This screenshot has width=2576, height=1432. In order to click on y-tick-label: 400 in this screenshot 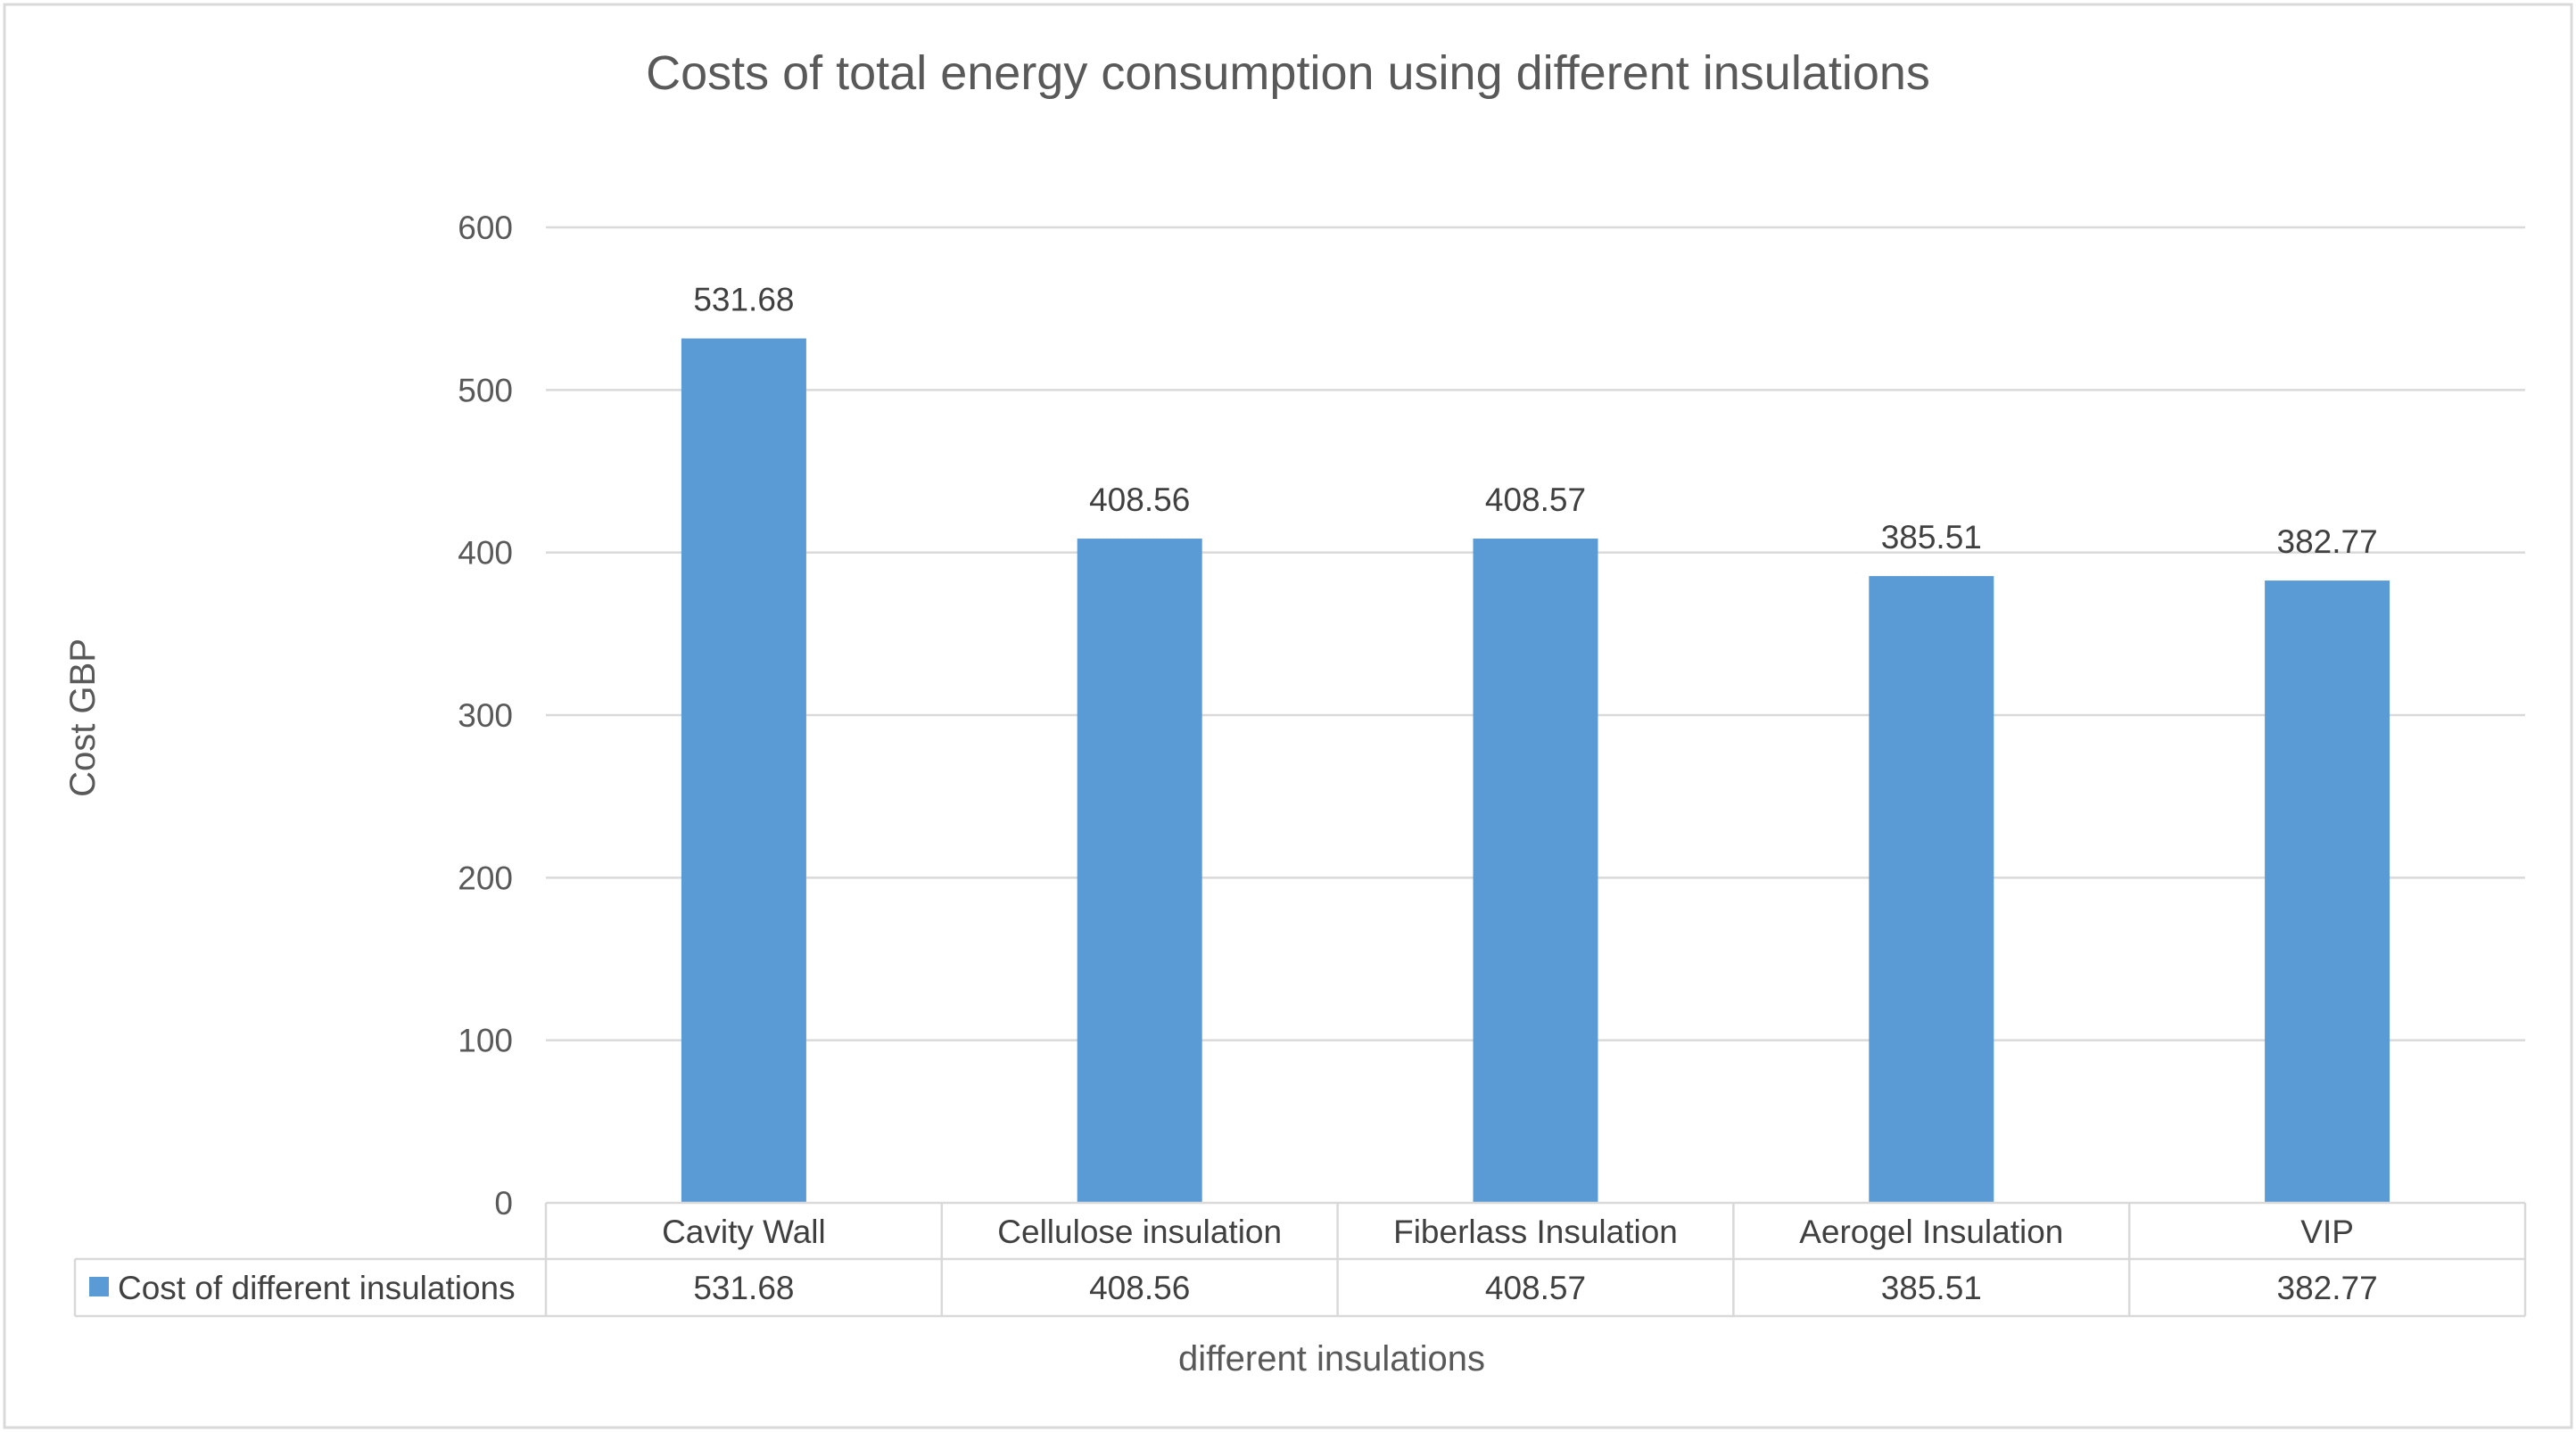, I will do `click(485, 553)`.